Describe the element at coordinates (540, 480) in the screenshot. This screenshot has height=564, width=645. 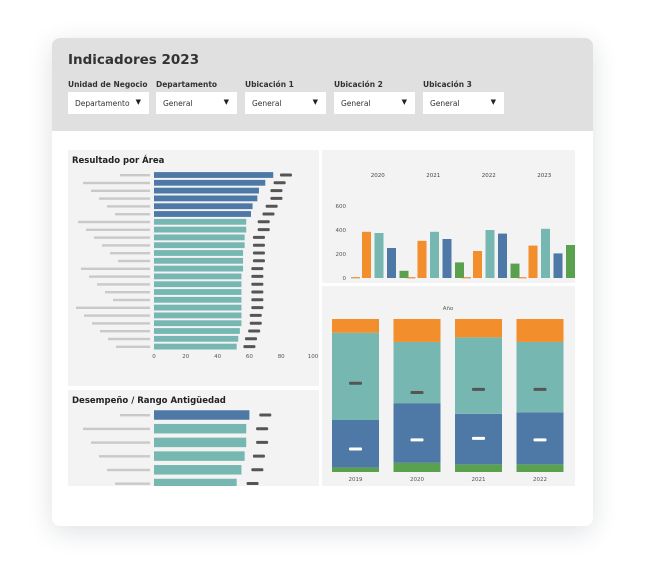
I see `composicion-x-tick-label: 2022` at that location.